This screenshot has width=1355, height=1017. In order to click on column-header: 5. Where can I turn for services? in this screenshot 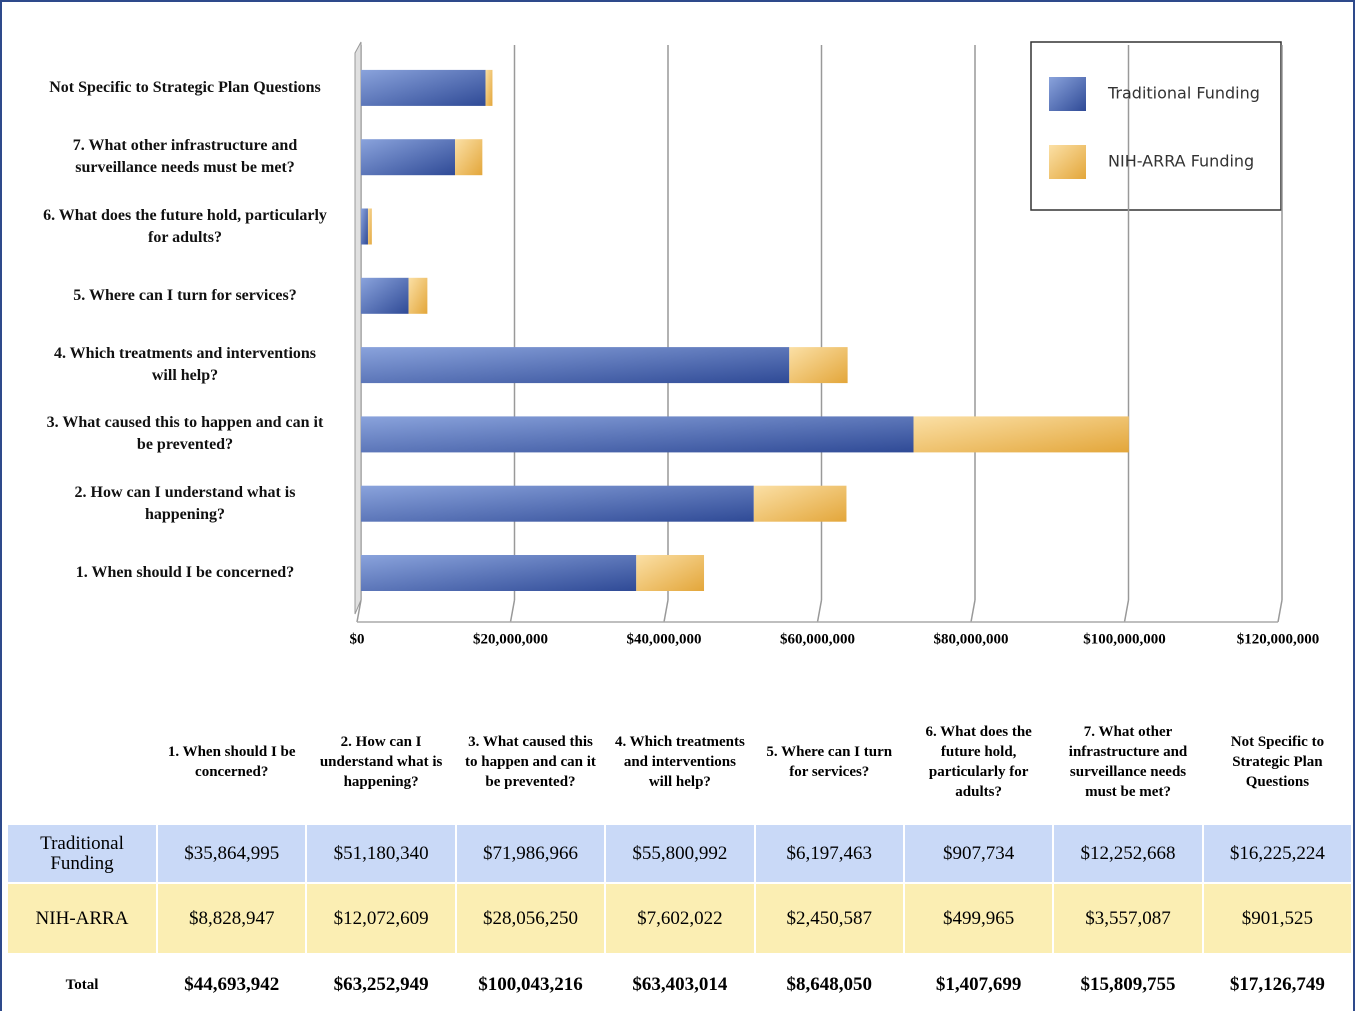, I will do `click(829, 762)`.